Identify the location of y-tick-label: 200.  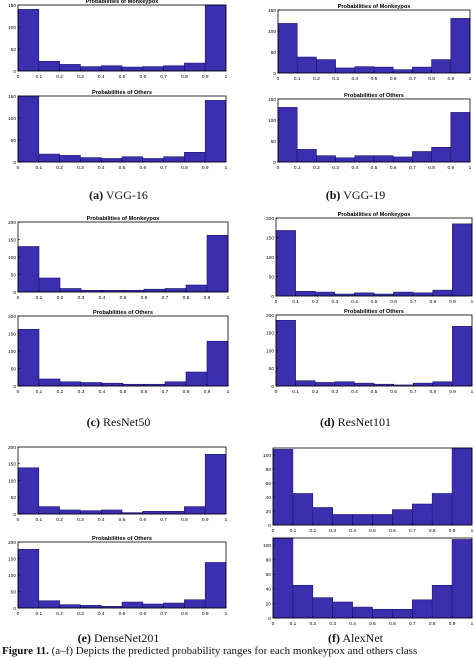
(270, 219).